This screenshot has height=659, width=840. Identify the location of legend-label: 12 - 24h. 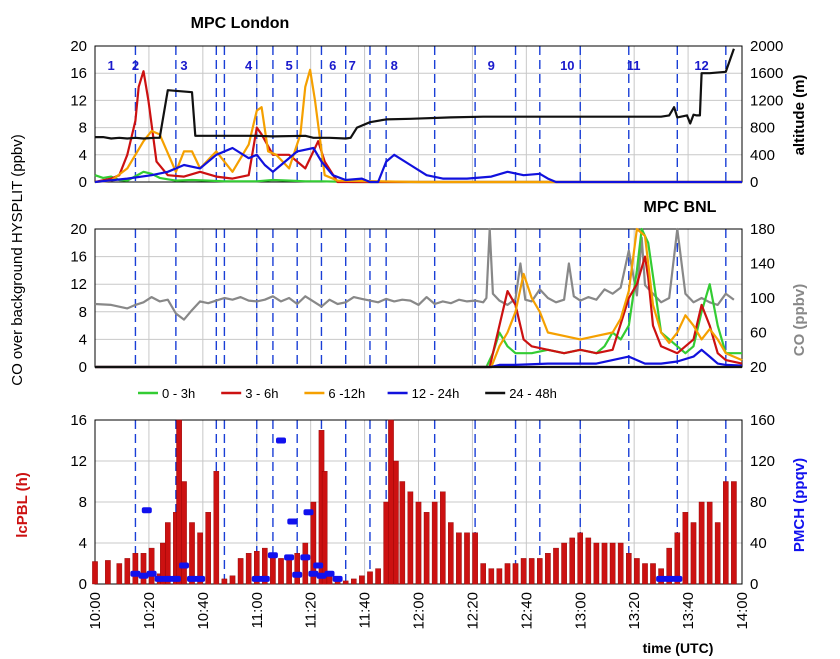
(436, 393).